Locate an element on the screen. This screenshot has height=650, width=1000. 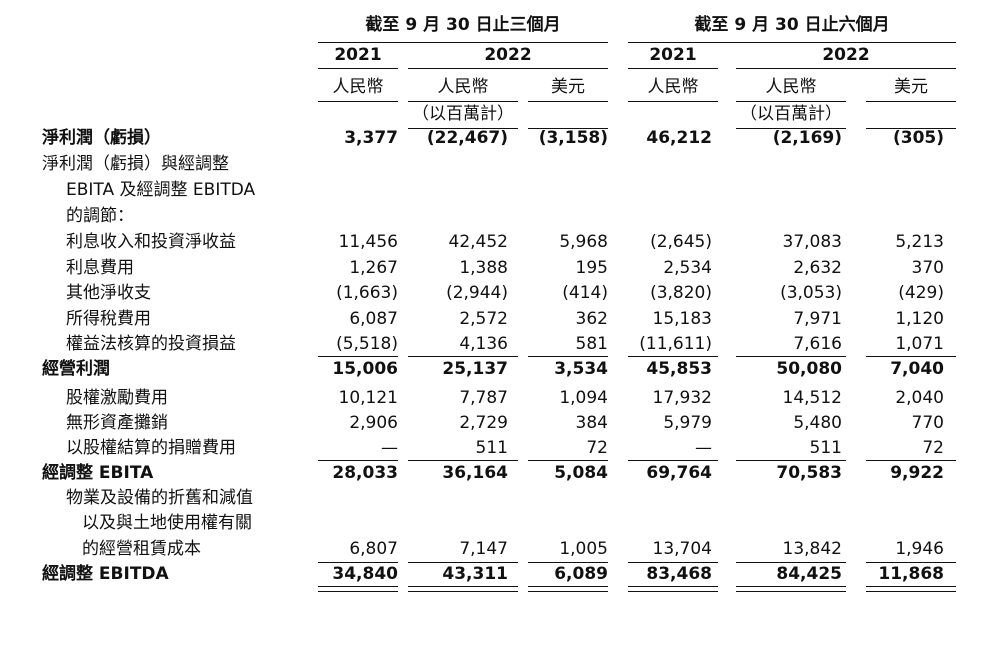
row-label: 利息收入和投資淨收益 is located at coordinates (151, 242).